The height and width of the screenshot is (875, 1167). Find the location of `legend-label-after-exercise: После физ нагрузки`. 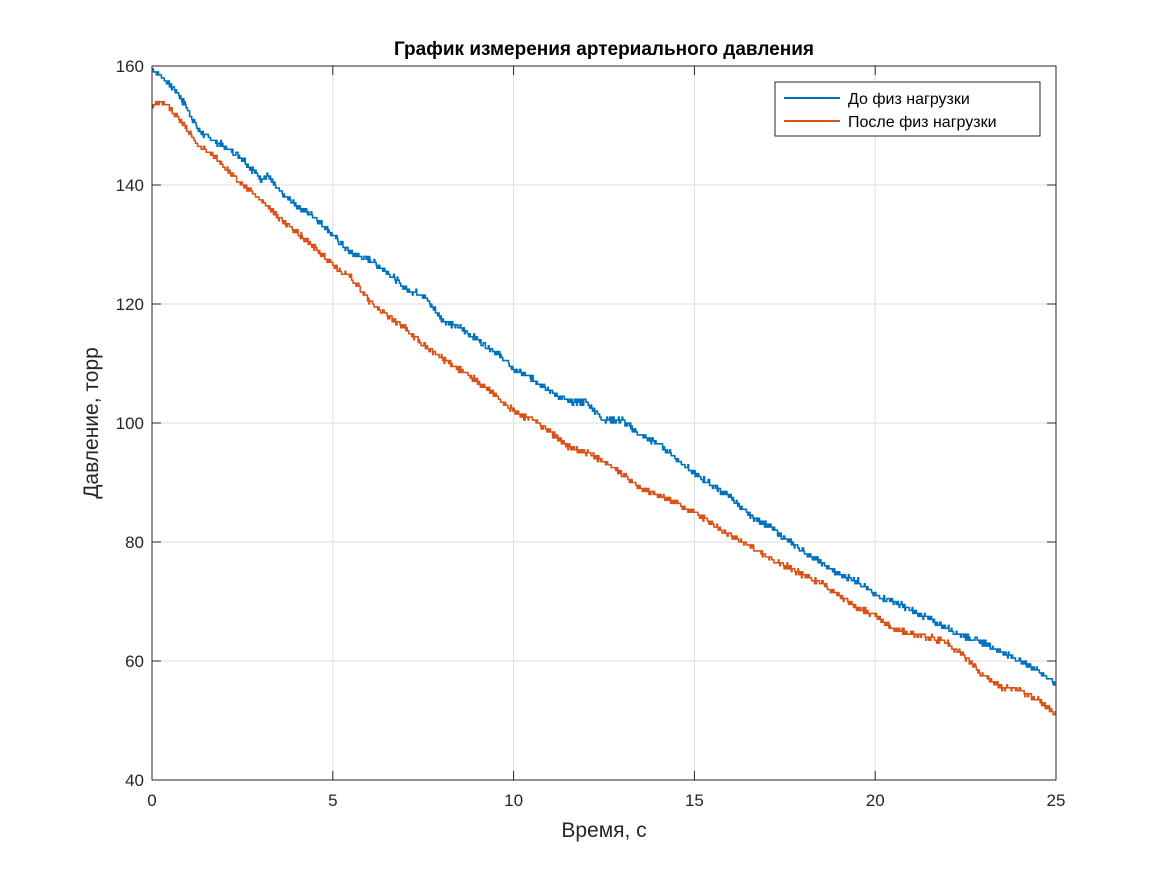

legend-label-after-exercise: После физ нагрузки is located at coordinates (922, 122).